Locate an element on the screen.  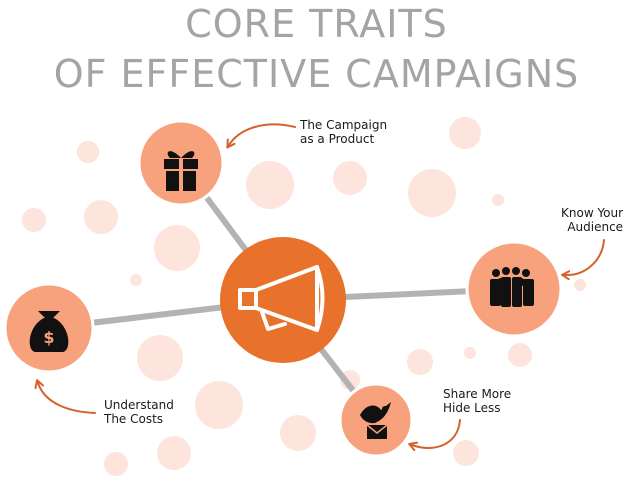
label-share: Share More Hide Less is located at coordinates (477, 401).